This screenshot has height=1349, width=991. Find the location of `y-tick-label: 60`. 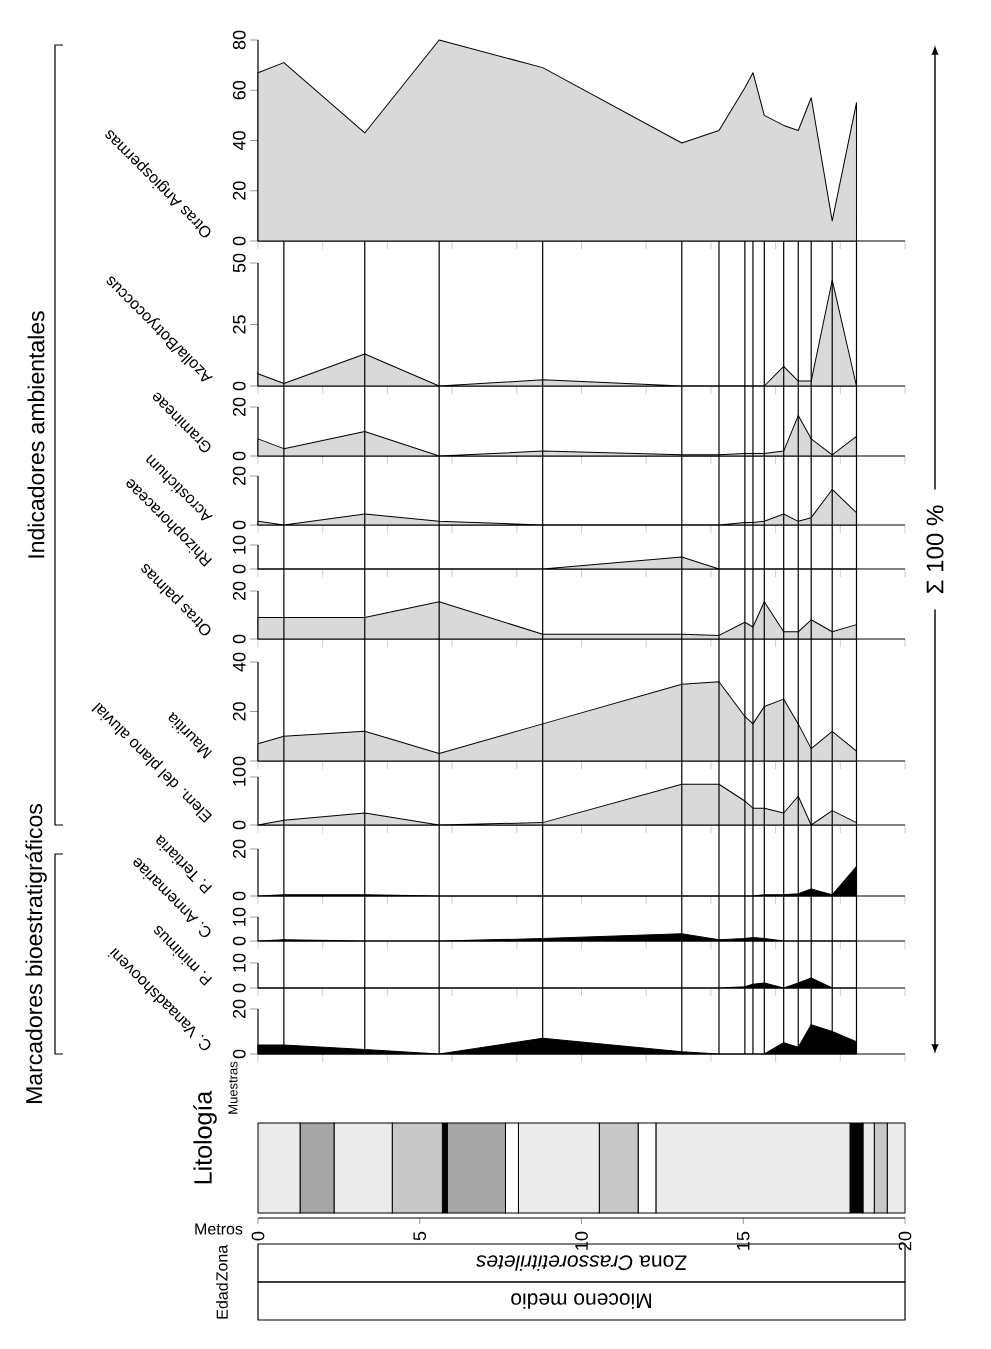

y-tick-label: 60 is located at coordinates (239, 90).